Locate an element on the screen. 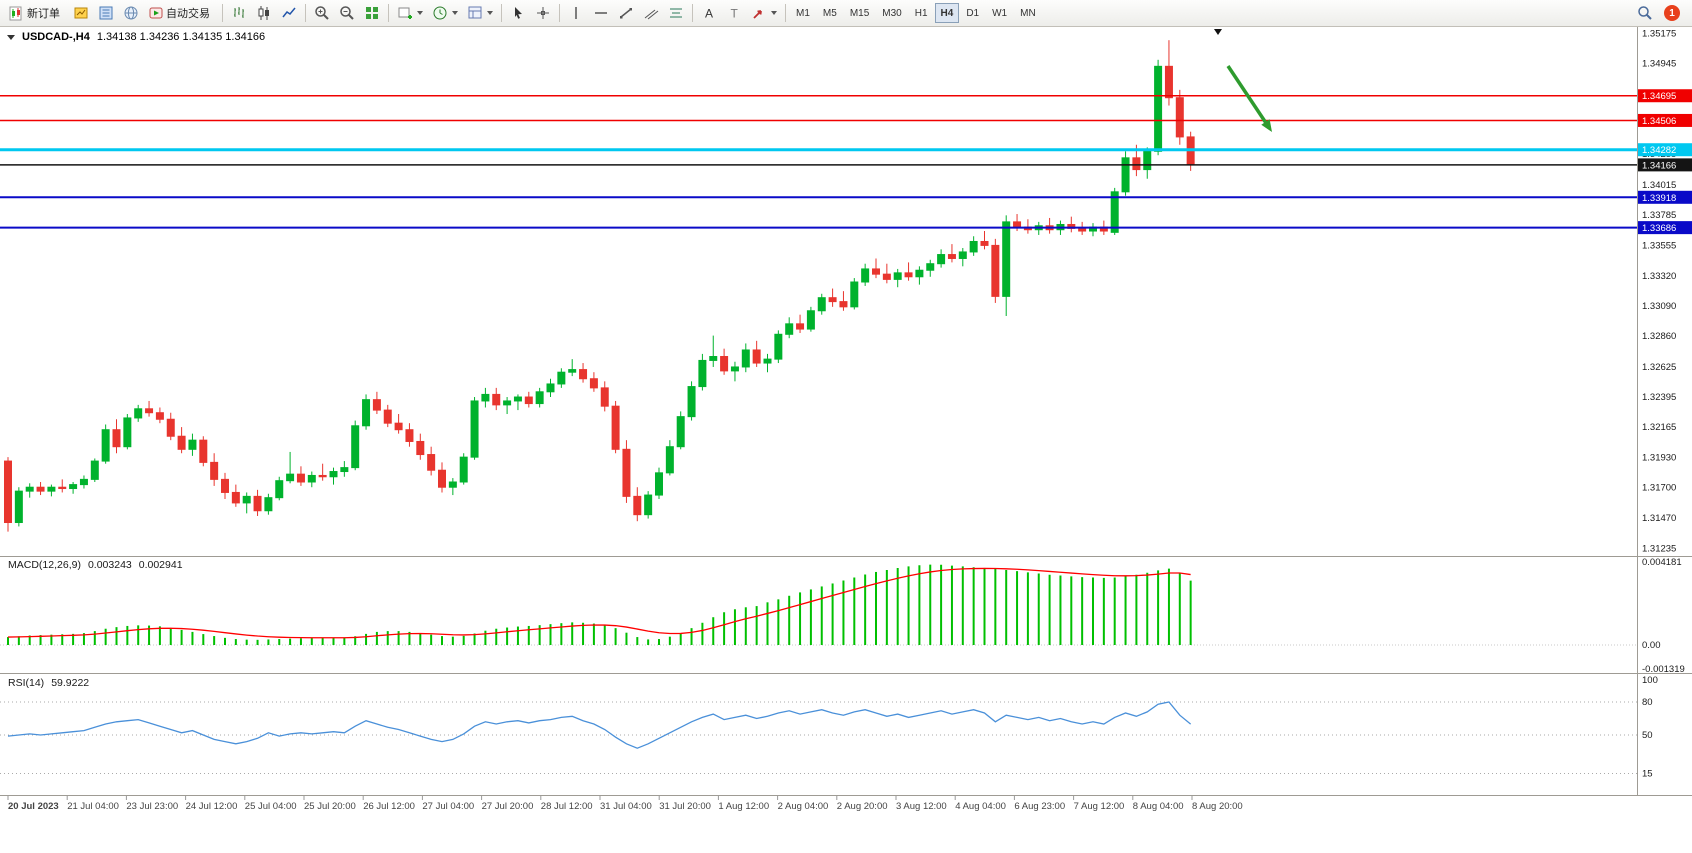  templates-button is located at coordinates (480, 13).